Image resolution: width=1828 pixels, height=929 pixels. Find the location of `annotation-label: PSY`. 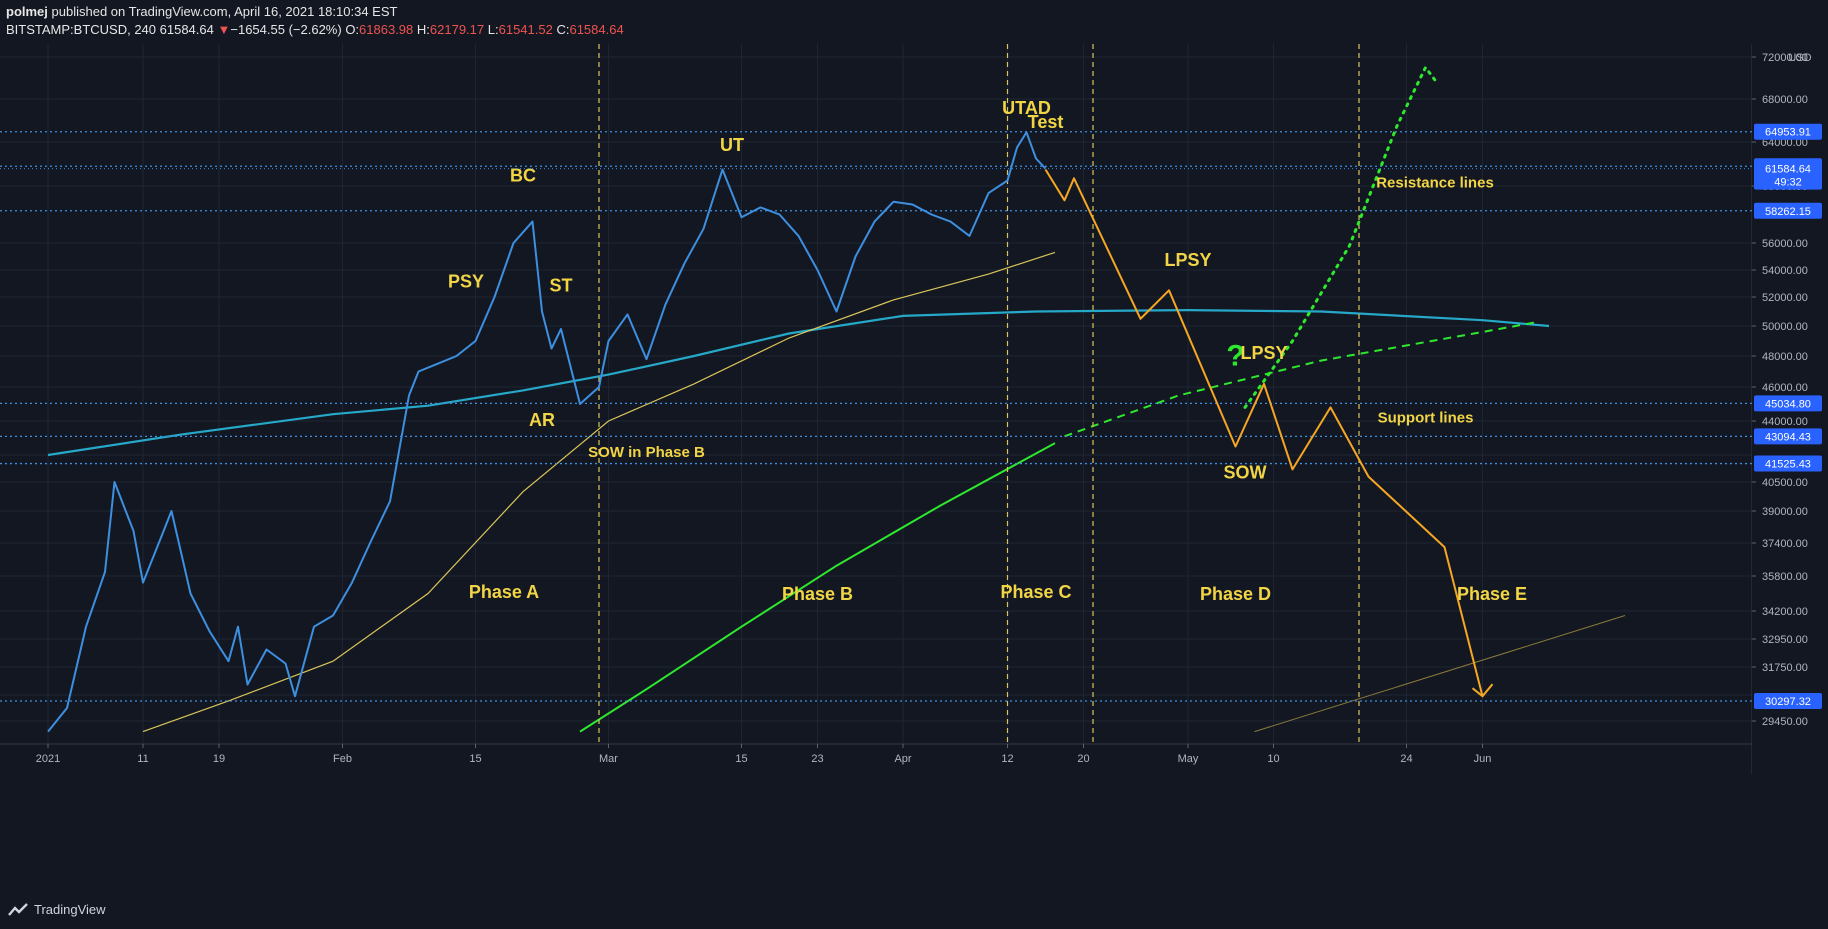

annotation-label: PSY is located at coordinates (466, 282).